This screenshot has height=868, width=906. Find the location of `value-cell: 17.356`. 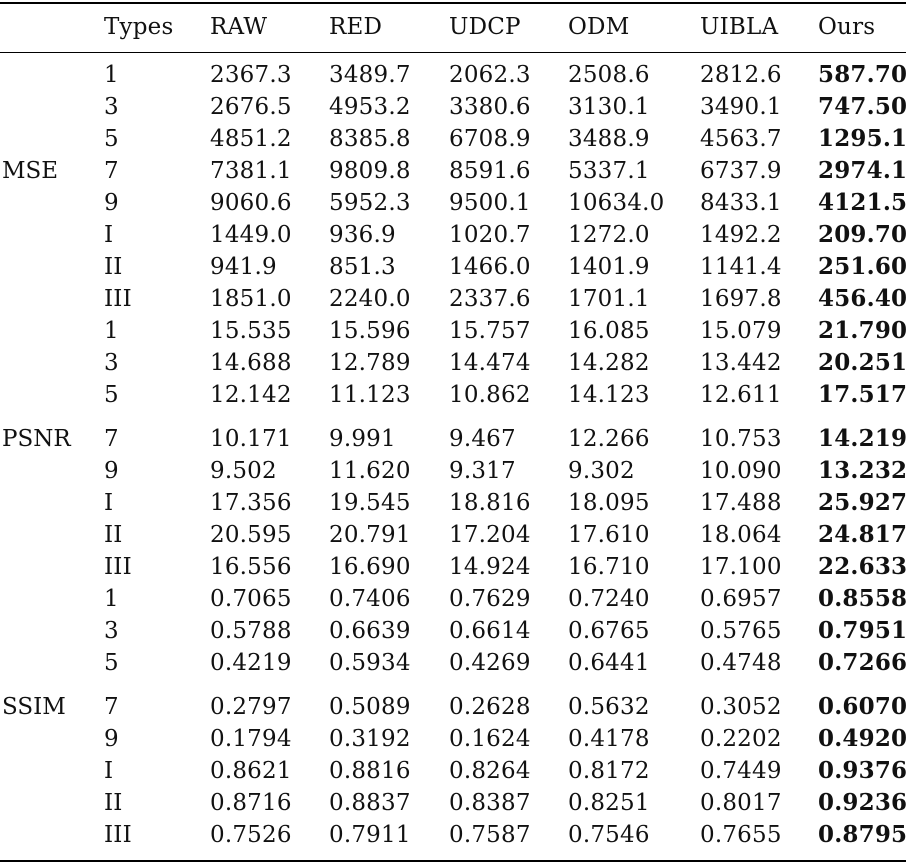

value-cell: 17.356 is located at coordinates (251, 503).